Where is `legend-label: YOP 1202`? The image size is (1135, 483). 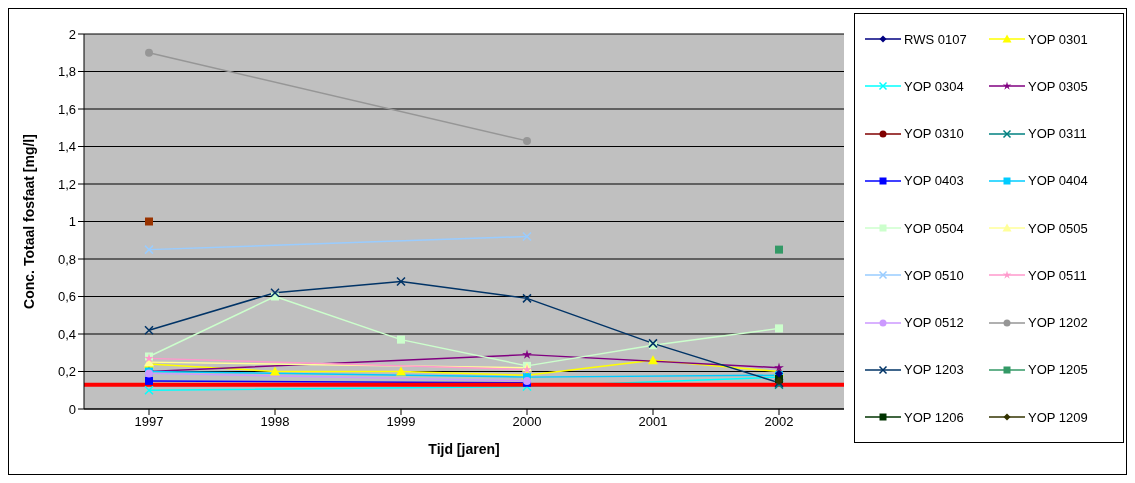 legend-label: YOP 1202 is located at coordinates (1058, 322).